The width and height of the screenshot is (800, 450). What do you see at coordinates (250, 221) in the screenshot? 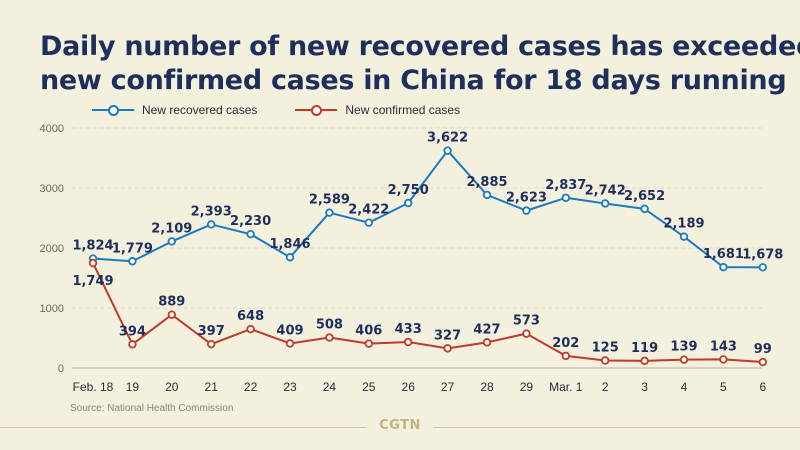
I see `data-label-recovered: 2,230` at bounding box center [250, 221].